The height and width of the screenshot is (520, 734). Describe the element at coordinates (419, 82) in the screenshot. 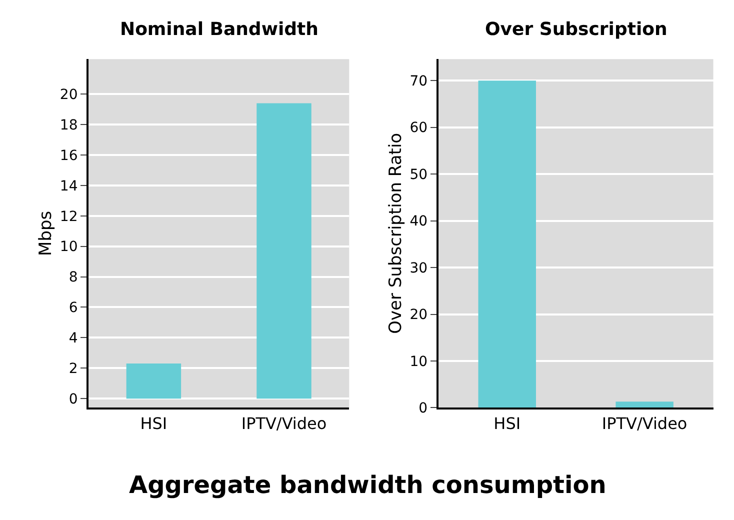

I see `y-tick-label: 70` at that location.